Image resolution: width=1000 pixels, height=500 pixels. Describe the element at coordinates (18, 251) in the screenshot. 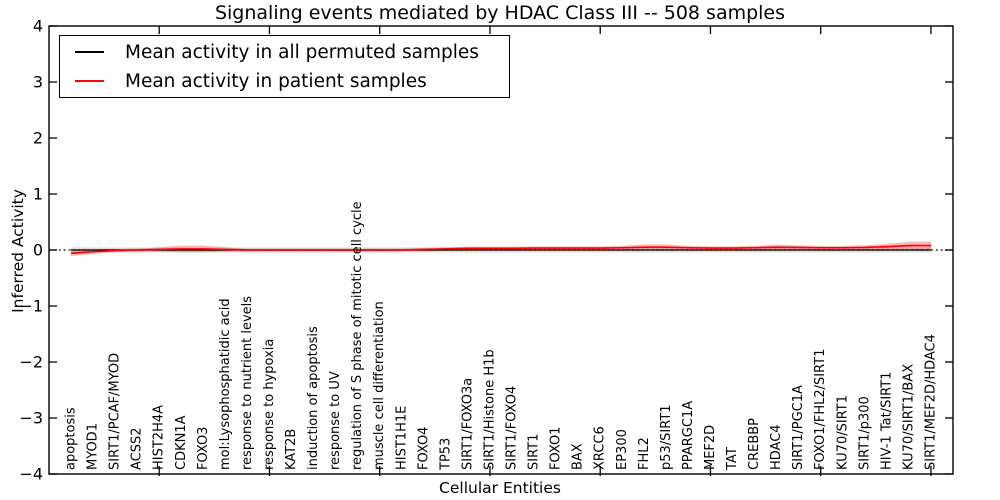

I see `y-axis-label: Inferred Activity` at that location.